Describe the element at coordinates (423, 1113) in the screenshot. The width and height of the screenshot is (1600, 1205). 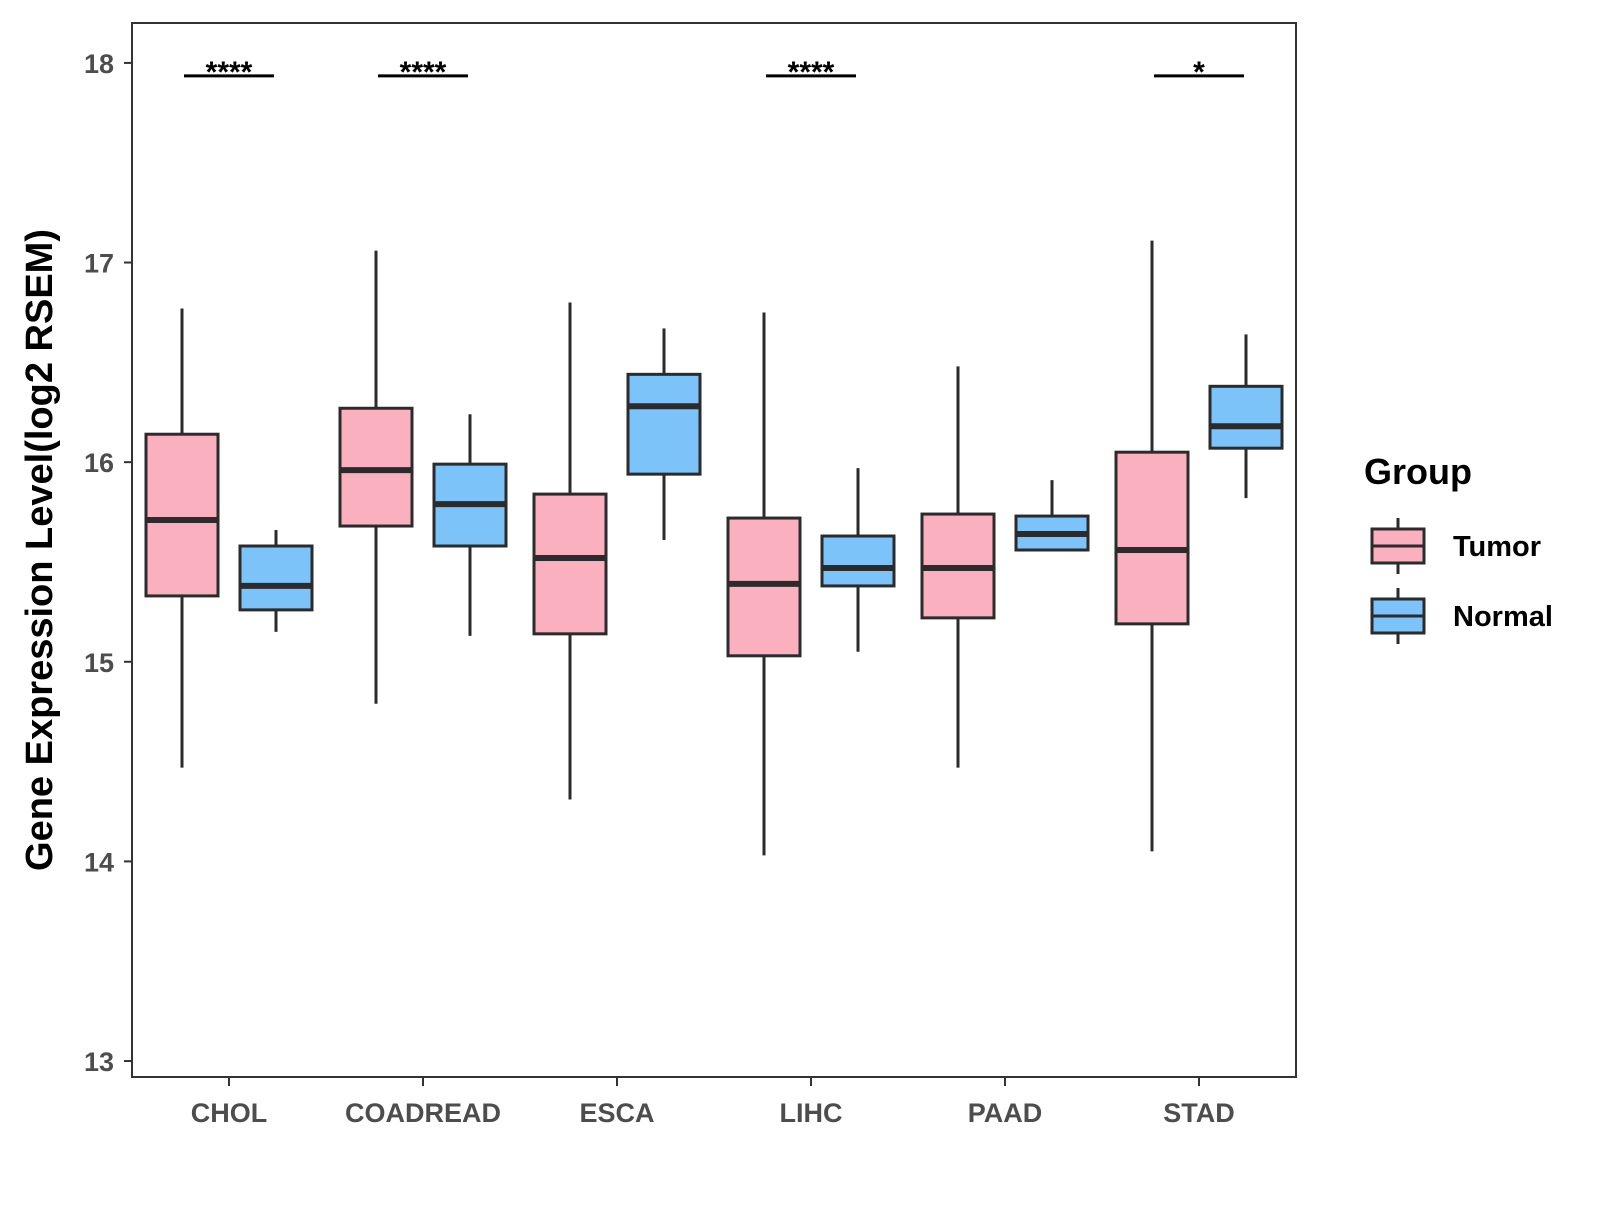
I see `x-tick-label: COADREAD` at that location.